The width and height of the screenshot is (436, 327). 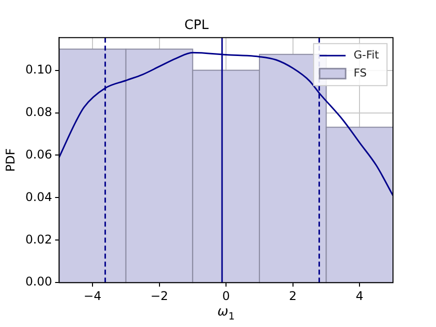 I want to click on legend-label: G-Fit, so click(x=367, y=55).